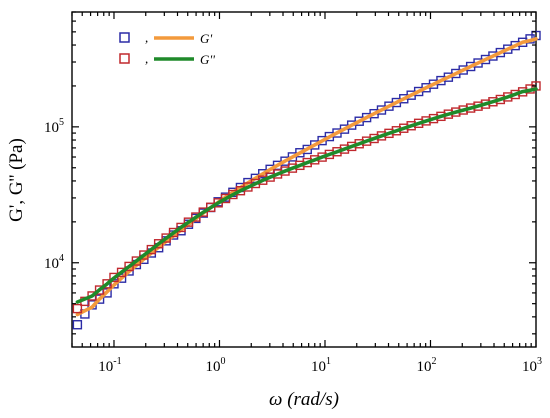 The image size is (550, 418). I want to click on legend-label: G', so click(206, 38).